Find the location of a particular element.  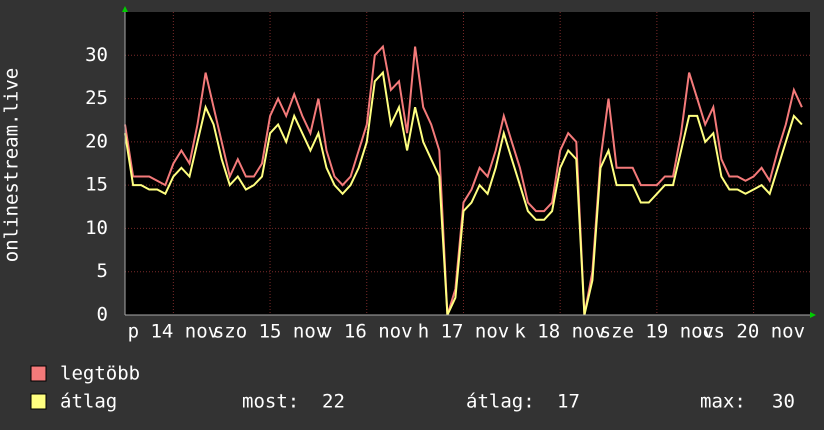

y-tick-label: 25 is located at coordinates (96, 98).